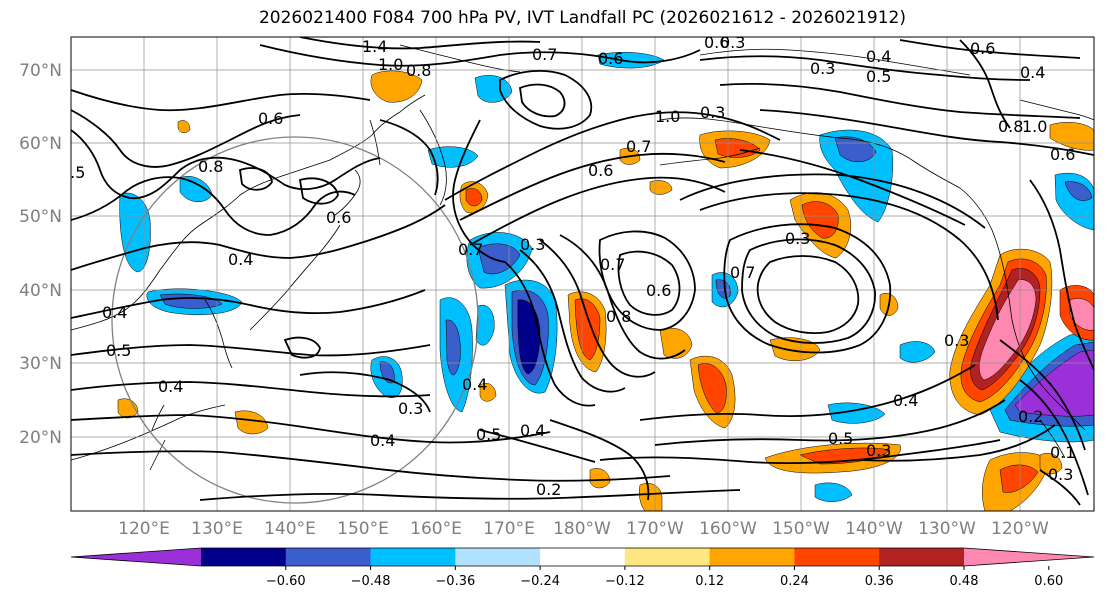  I want to click on coastline-alaska, so click(810, 153).